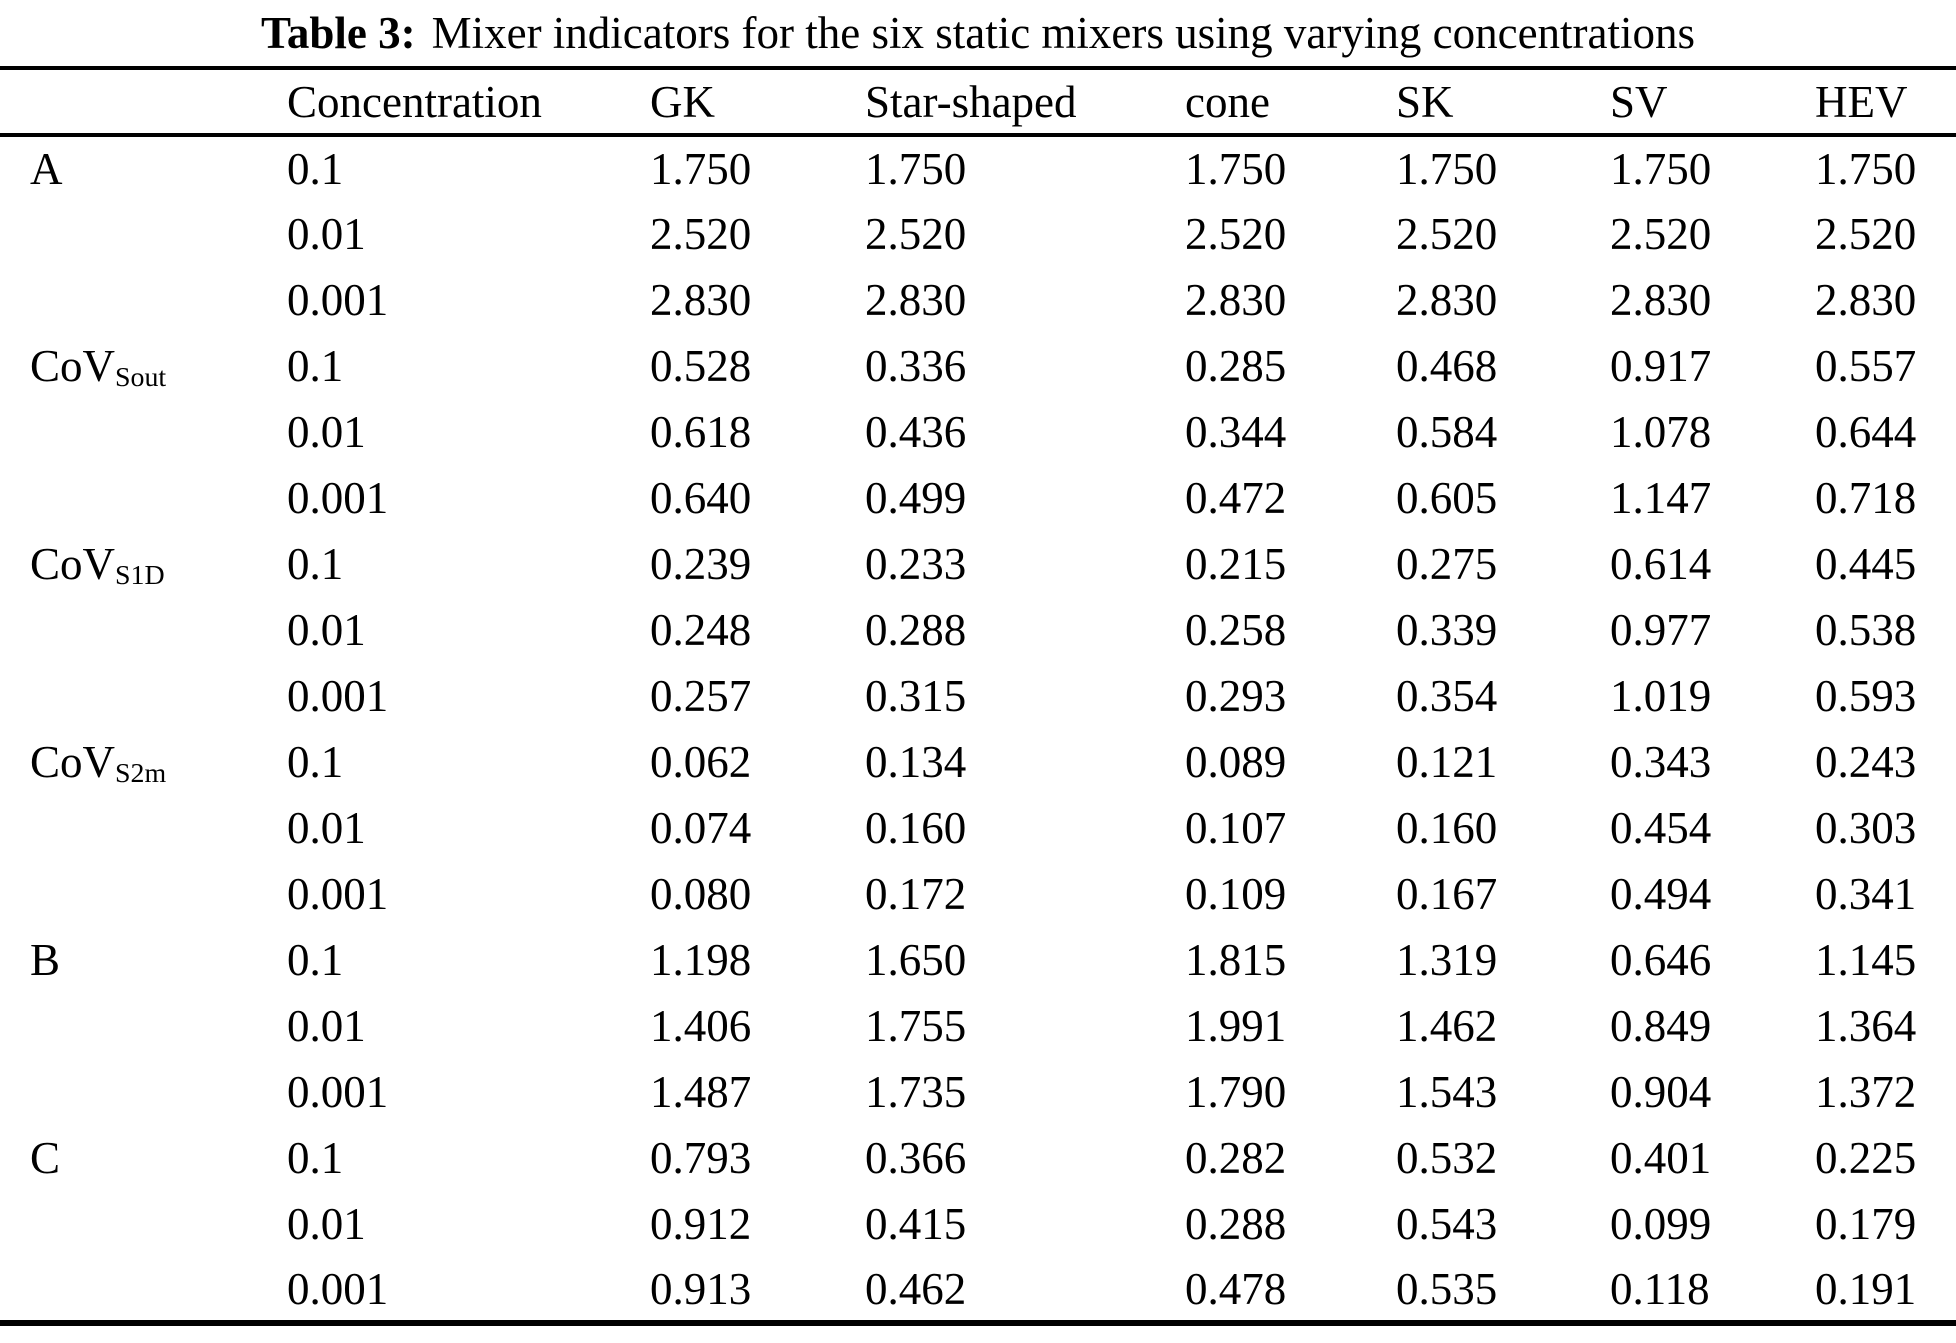 This screenshot has height=1343, width=1956. What do you see at coordinates (1866, 564) in the screenshot?
I see `value-cell: 0.445` at bounding box center [1866, 564].